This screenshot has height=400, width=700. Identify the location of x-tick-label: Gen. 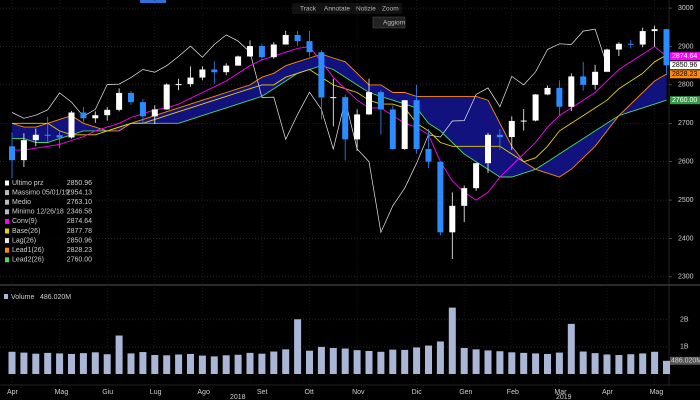
(465, 392).